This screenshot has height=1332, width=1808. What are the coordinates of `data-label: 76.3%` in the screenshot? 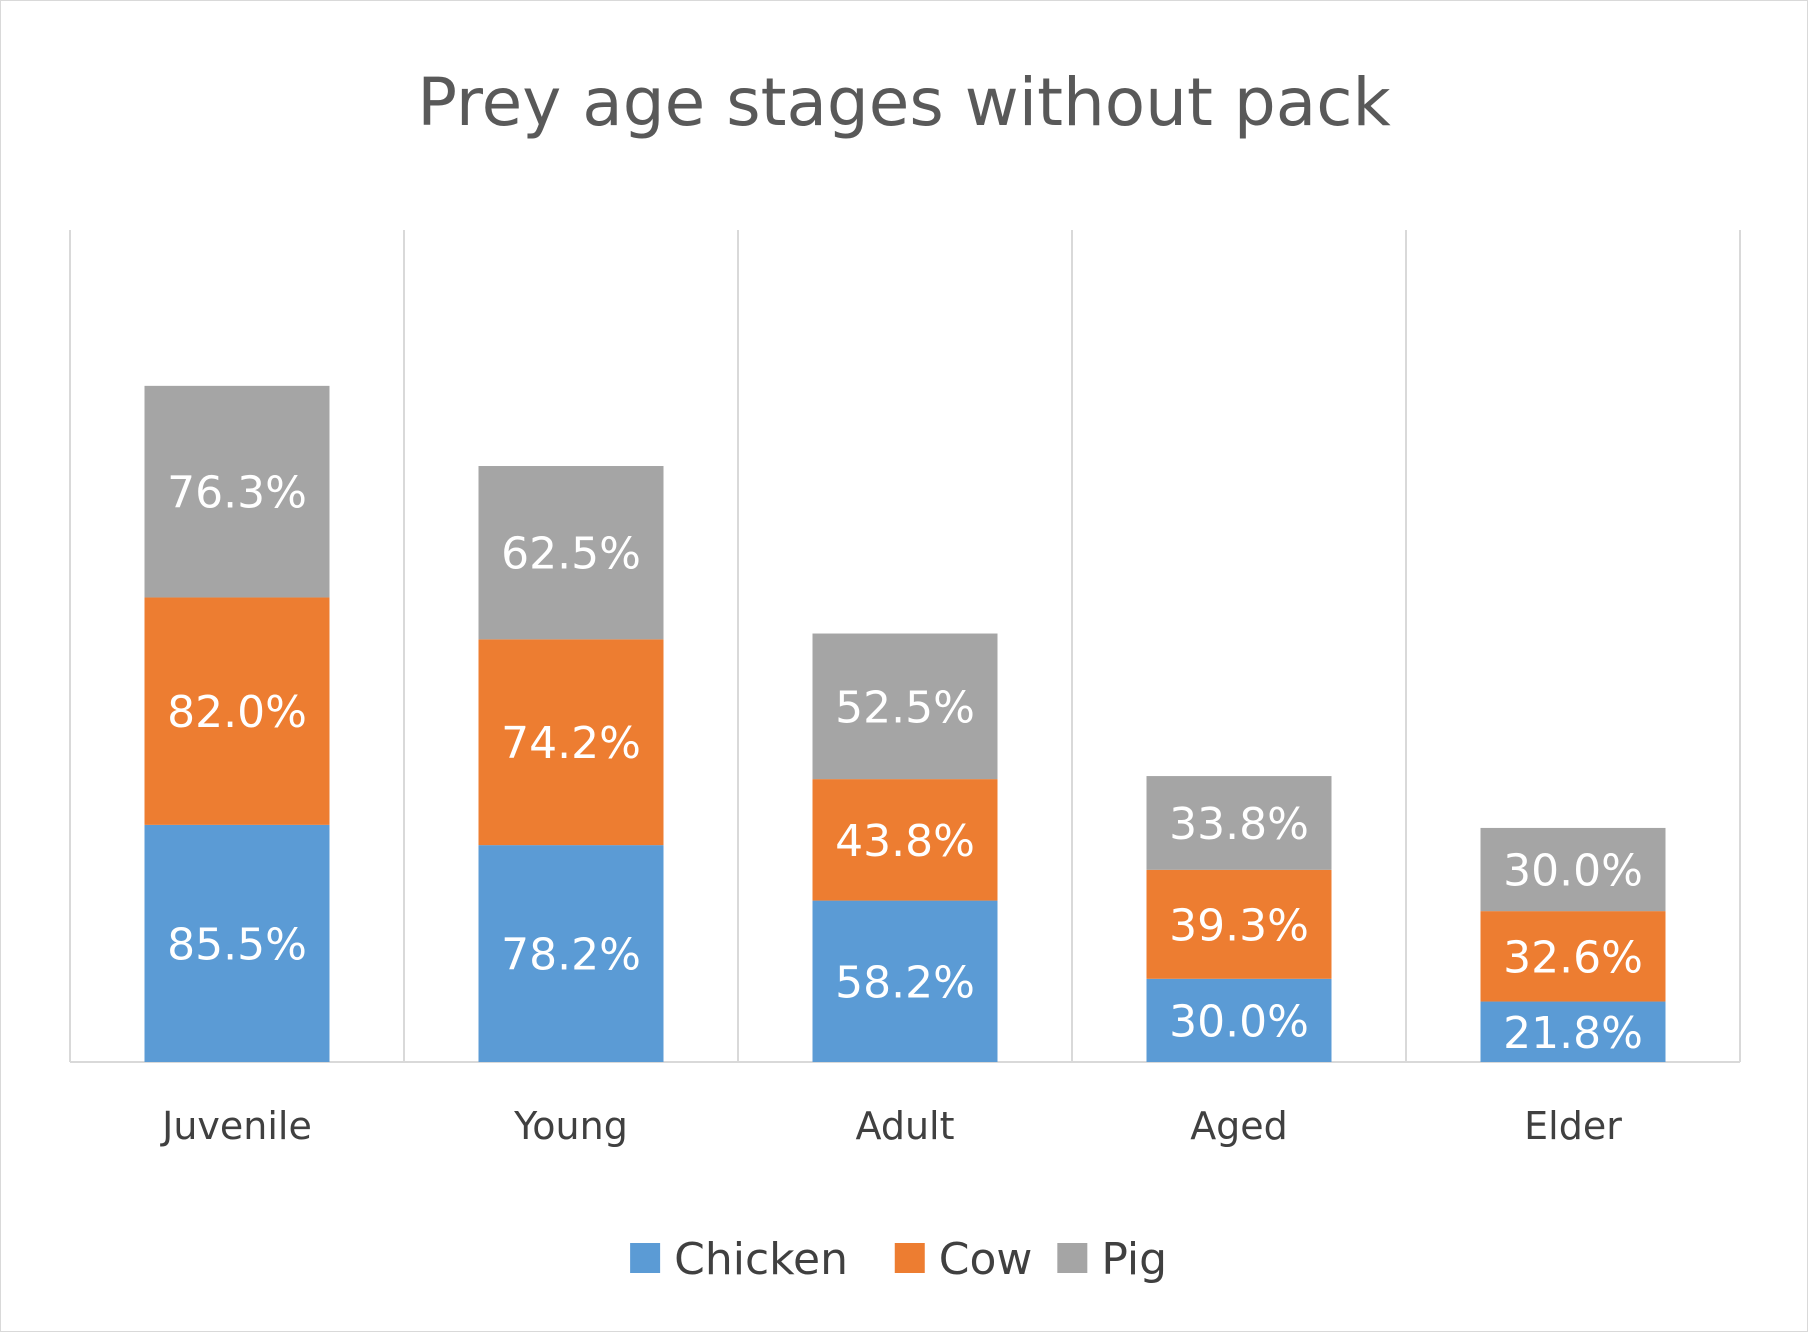 It's located at (237, 493).